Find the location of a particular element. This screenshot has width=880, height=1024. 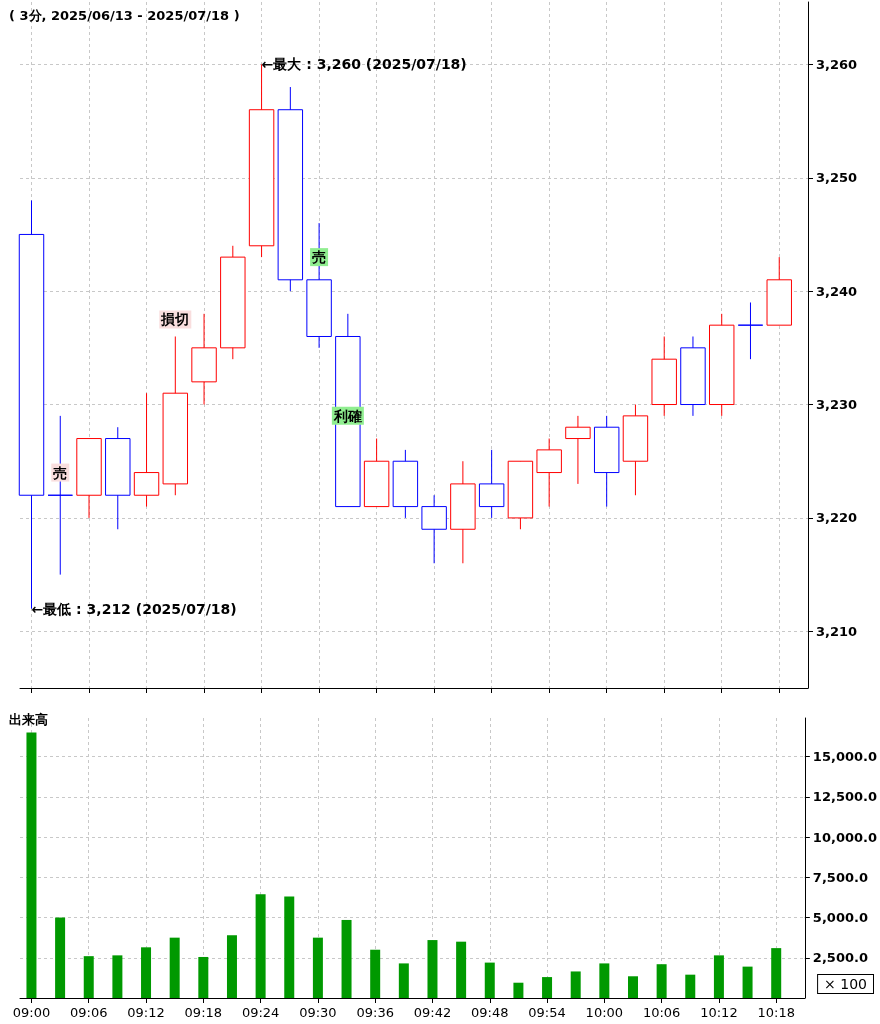

x-tick-label: 10:12 is located at coordinates (719, 1012).